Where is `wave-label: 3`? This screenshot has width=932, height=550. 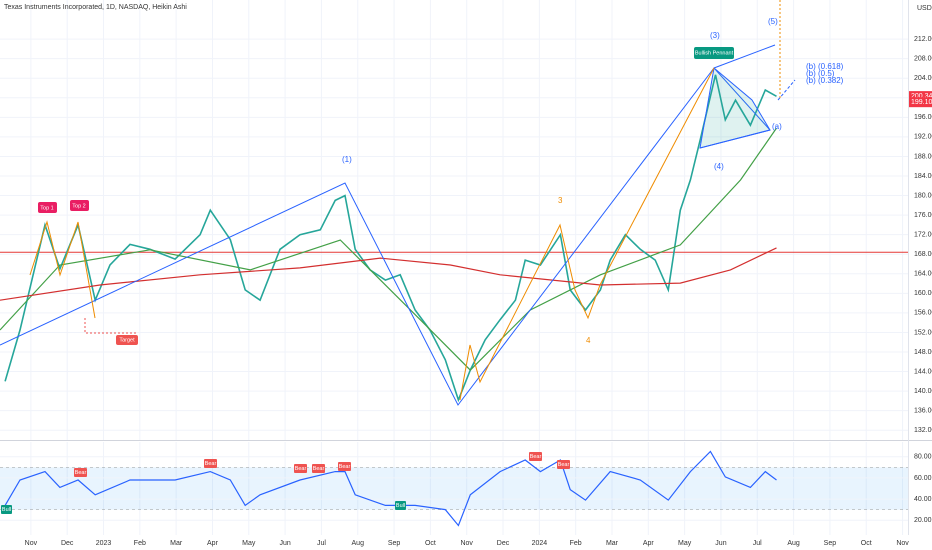 wave-label: 3 is located at coordinates (560, 200).